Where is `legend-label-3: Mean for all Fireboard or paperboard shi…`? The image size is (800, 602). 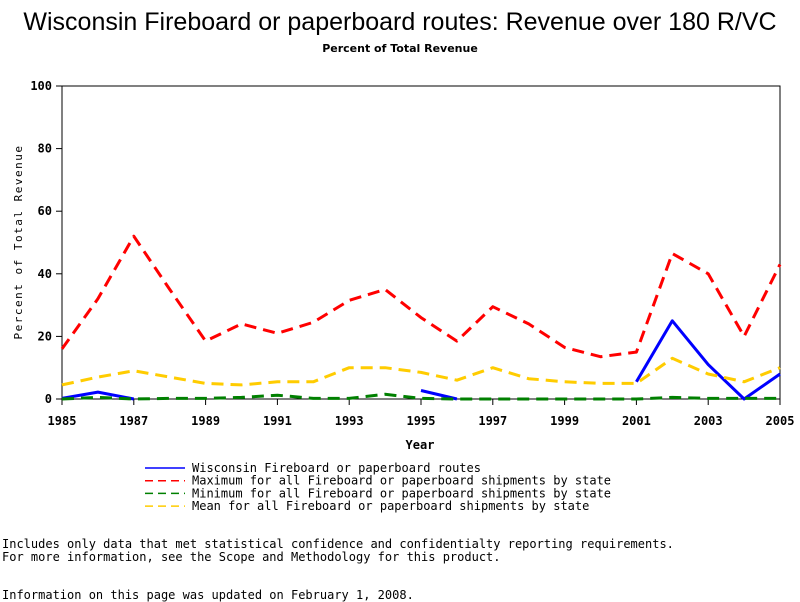 legend-label-3: Mean for all Fireboard or paperboard shi… is located at coordinates (390, 506).